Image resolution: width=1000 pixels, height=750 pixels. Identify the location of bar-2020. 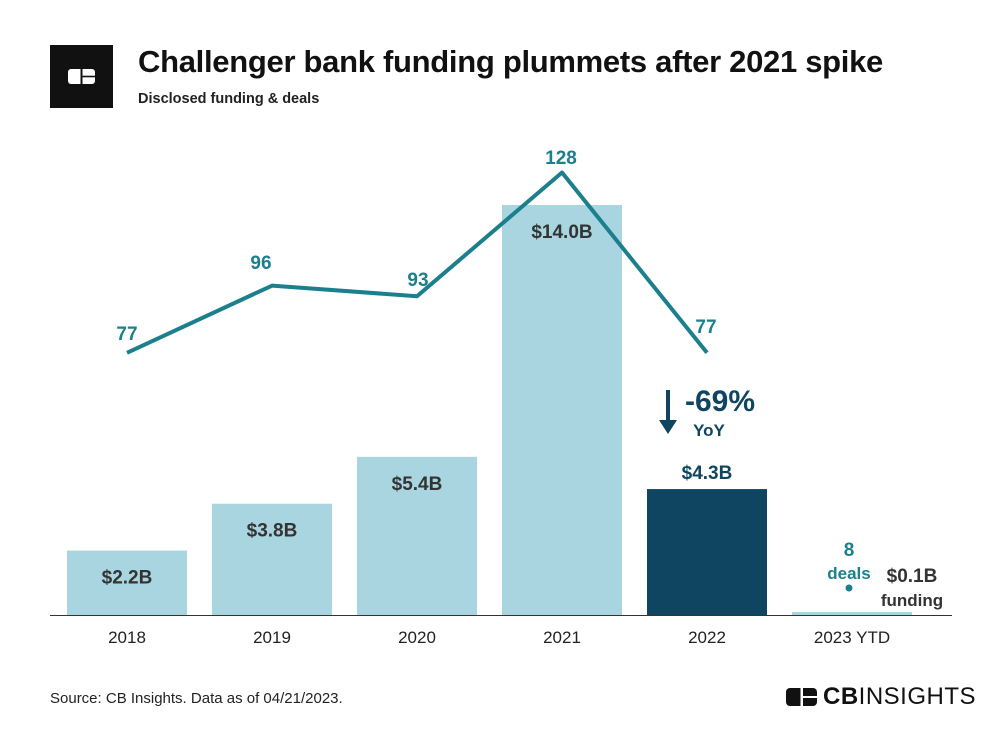
(417, 535).